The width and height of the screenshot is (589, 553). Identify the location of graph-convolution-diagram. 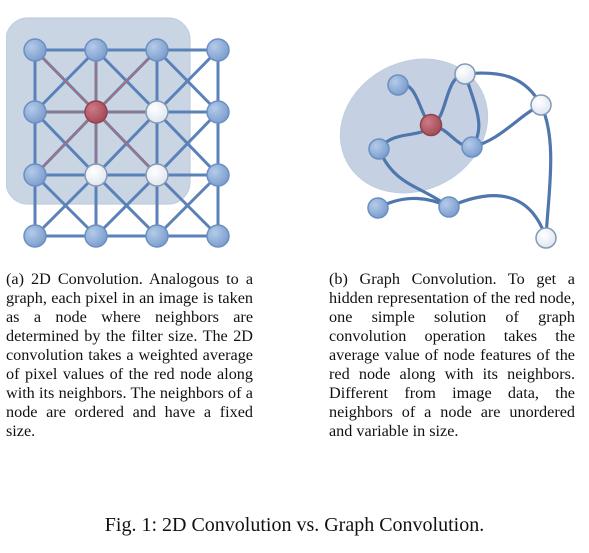
(448, 153).